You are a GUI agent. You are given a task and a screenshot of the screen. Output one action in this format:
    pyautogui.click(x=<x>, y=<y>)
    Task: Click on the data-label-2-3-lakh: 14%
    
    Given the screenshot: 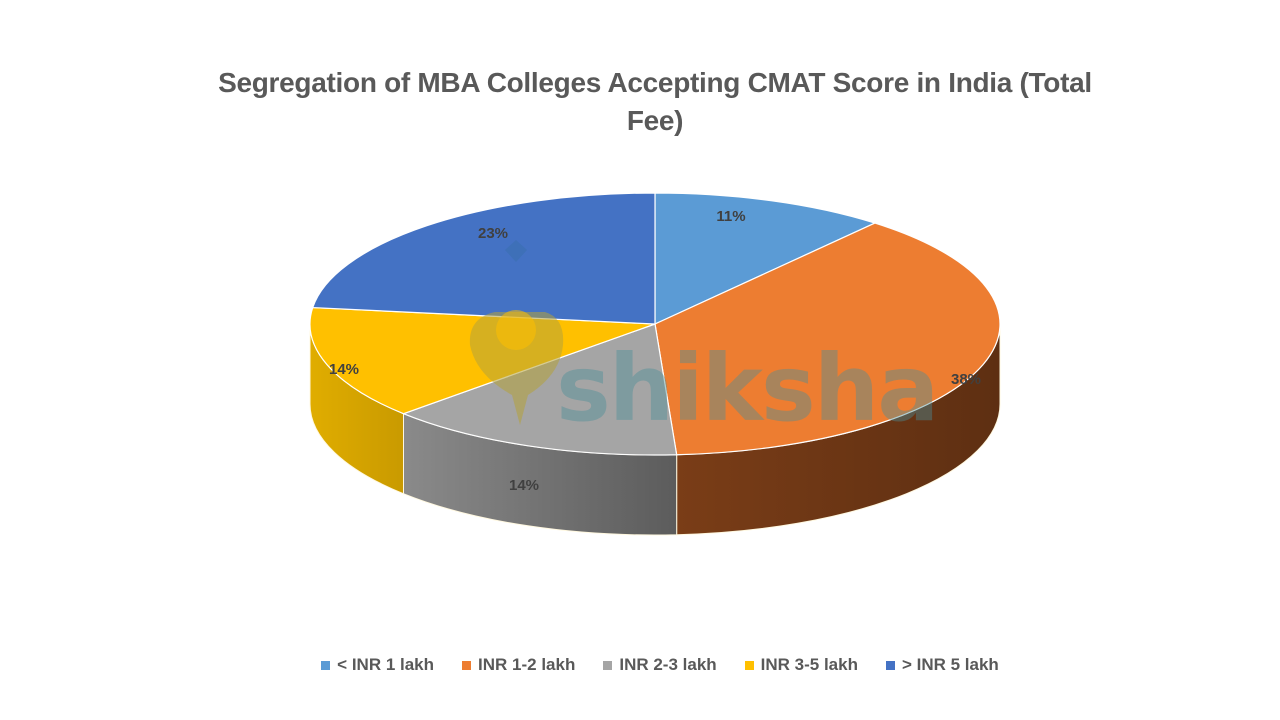 What is the action you would take?
    pyautogui.click(x=524, y=485)
    